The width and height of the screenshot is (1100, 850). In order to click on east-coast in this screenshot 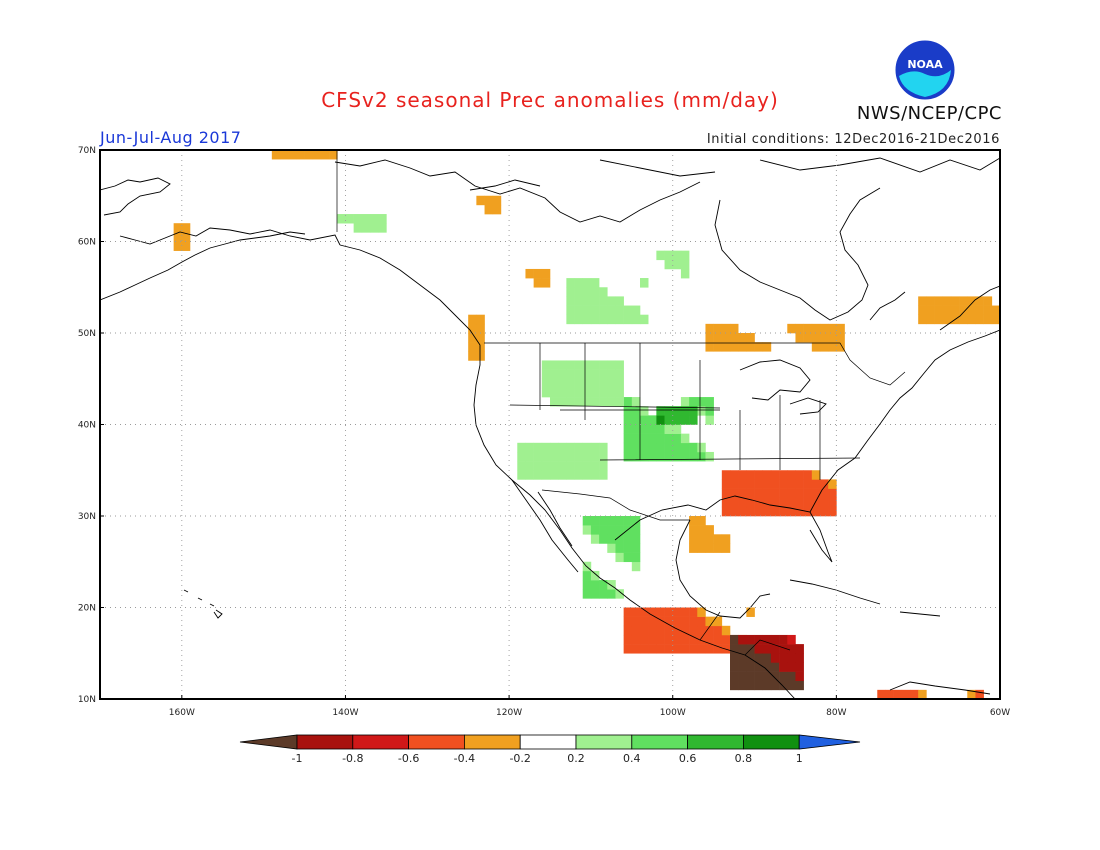, I will do `click(904, 421)`.